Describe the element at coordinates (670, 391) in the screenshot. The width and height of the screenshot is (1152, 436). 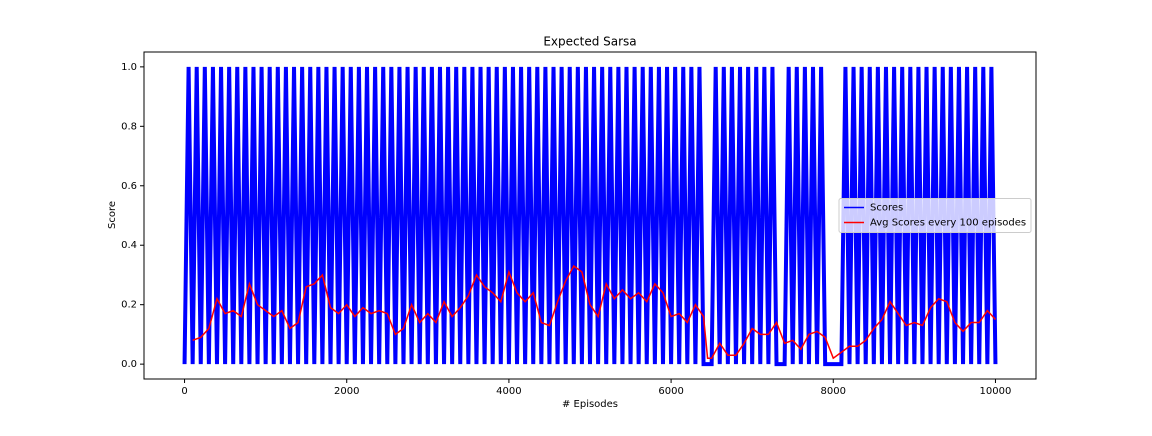
I see `x-tick-label: 6000` at that location.